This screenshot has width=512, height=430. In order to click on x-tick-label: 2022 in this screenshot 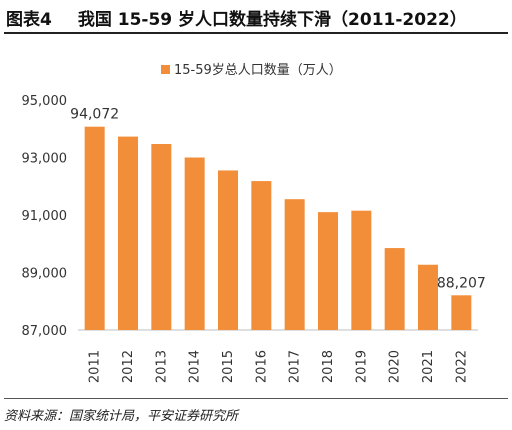, I will do `click(461, 366)`.